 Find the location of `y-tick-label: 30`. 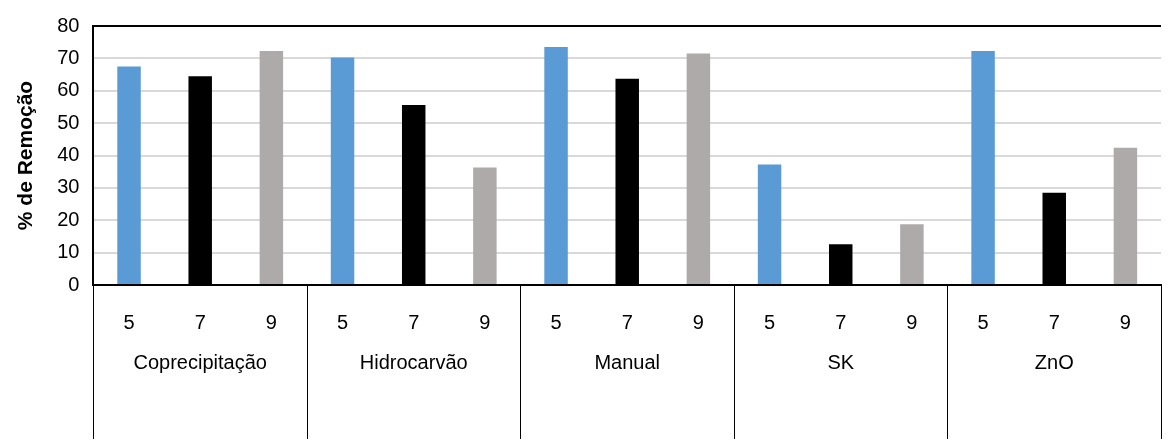

y-tick-label: 30 is located at coordinates (68, 186).